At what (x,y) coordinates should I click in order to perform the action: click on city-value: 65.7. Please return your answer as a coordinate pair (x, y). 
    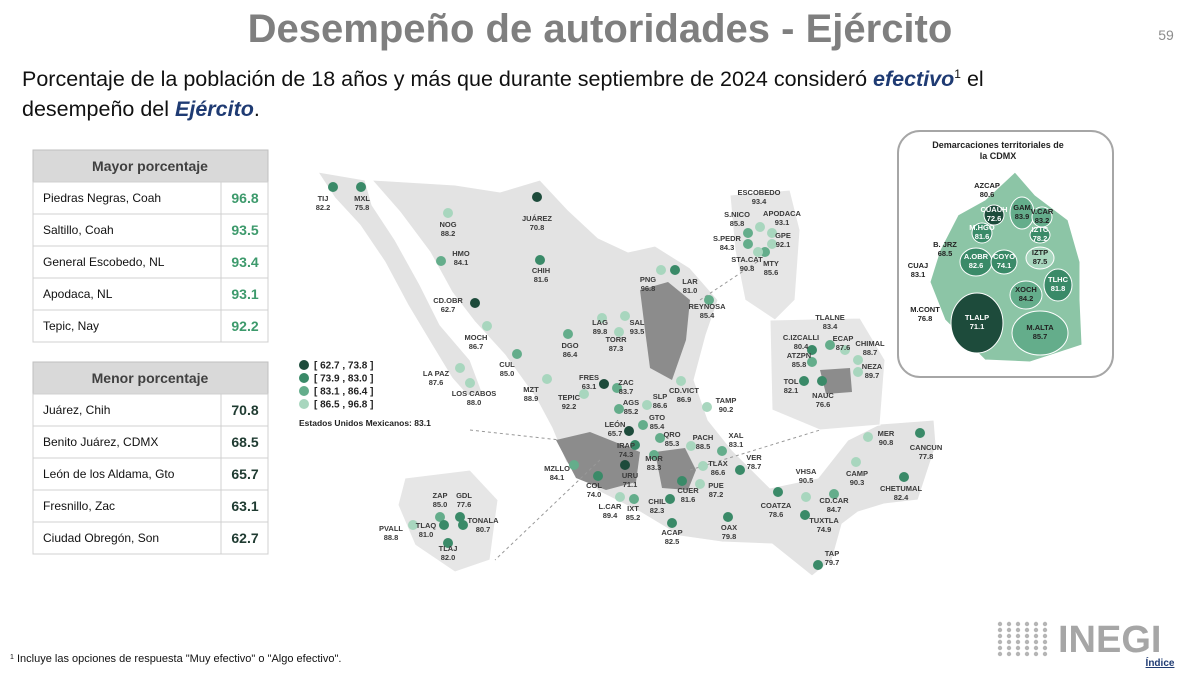
    Looking at the image, I should click on (615, 433).